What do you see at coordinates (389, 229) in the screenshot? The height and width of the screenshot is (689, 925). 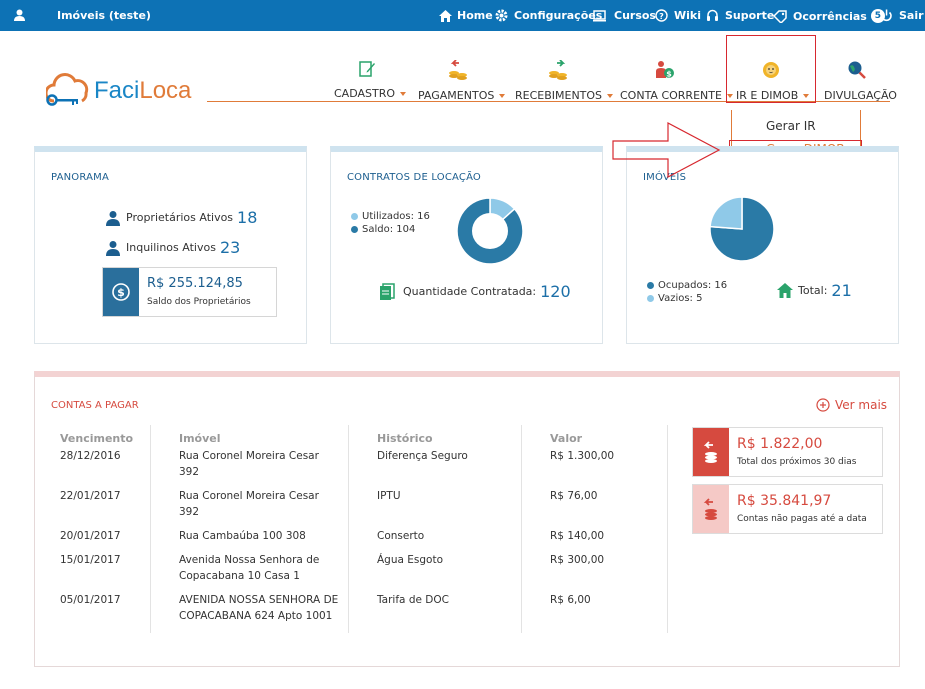 I see `saldo-contrato-label: Saldo: 104` at bounding box center [389, 229].